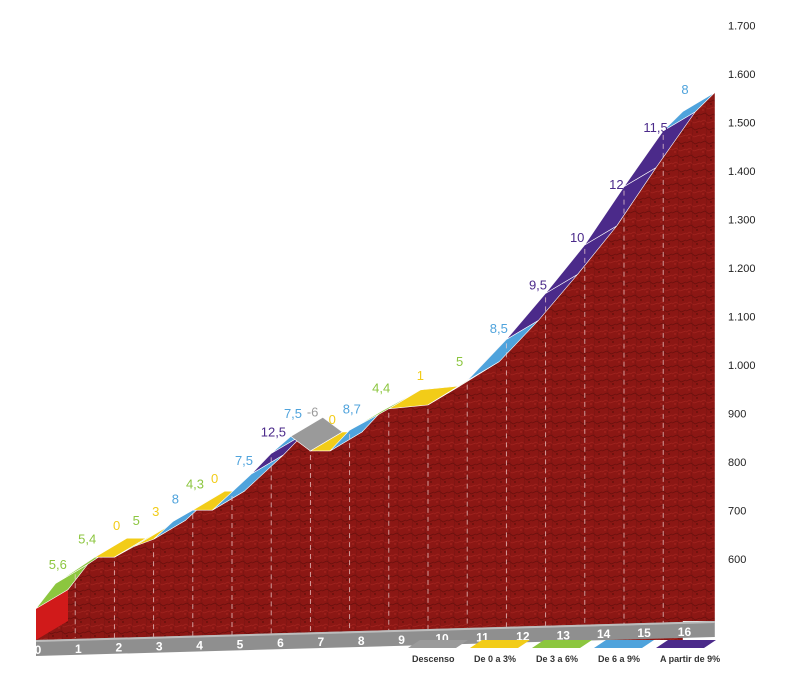 This screenshot has width=800, height=686. I want to click on x-tick-label: 0, so click(38, 650).